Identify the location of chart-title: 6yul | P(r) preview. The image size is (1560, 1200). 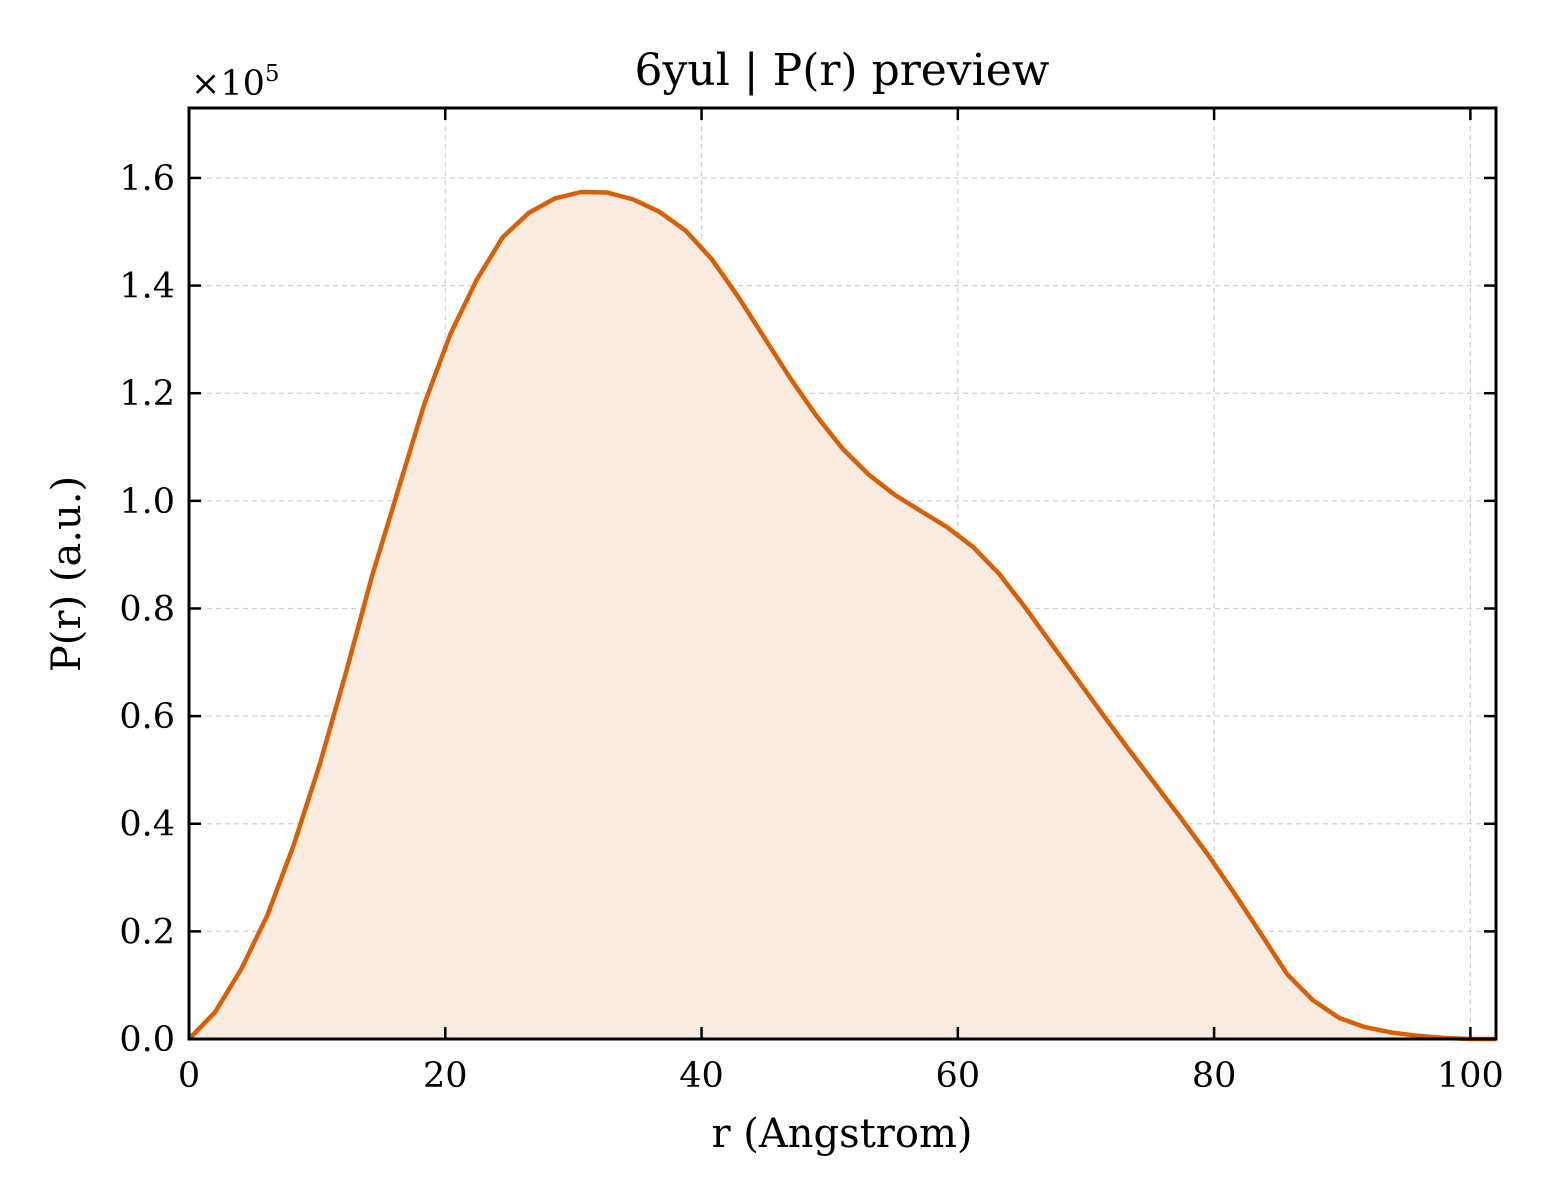
(842, 70).